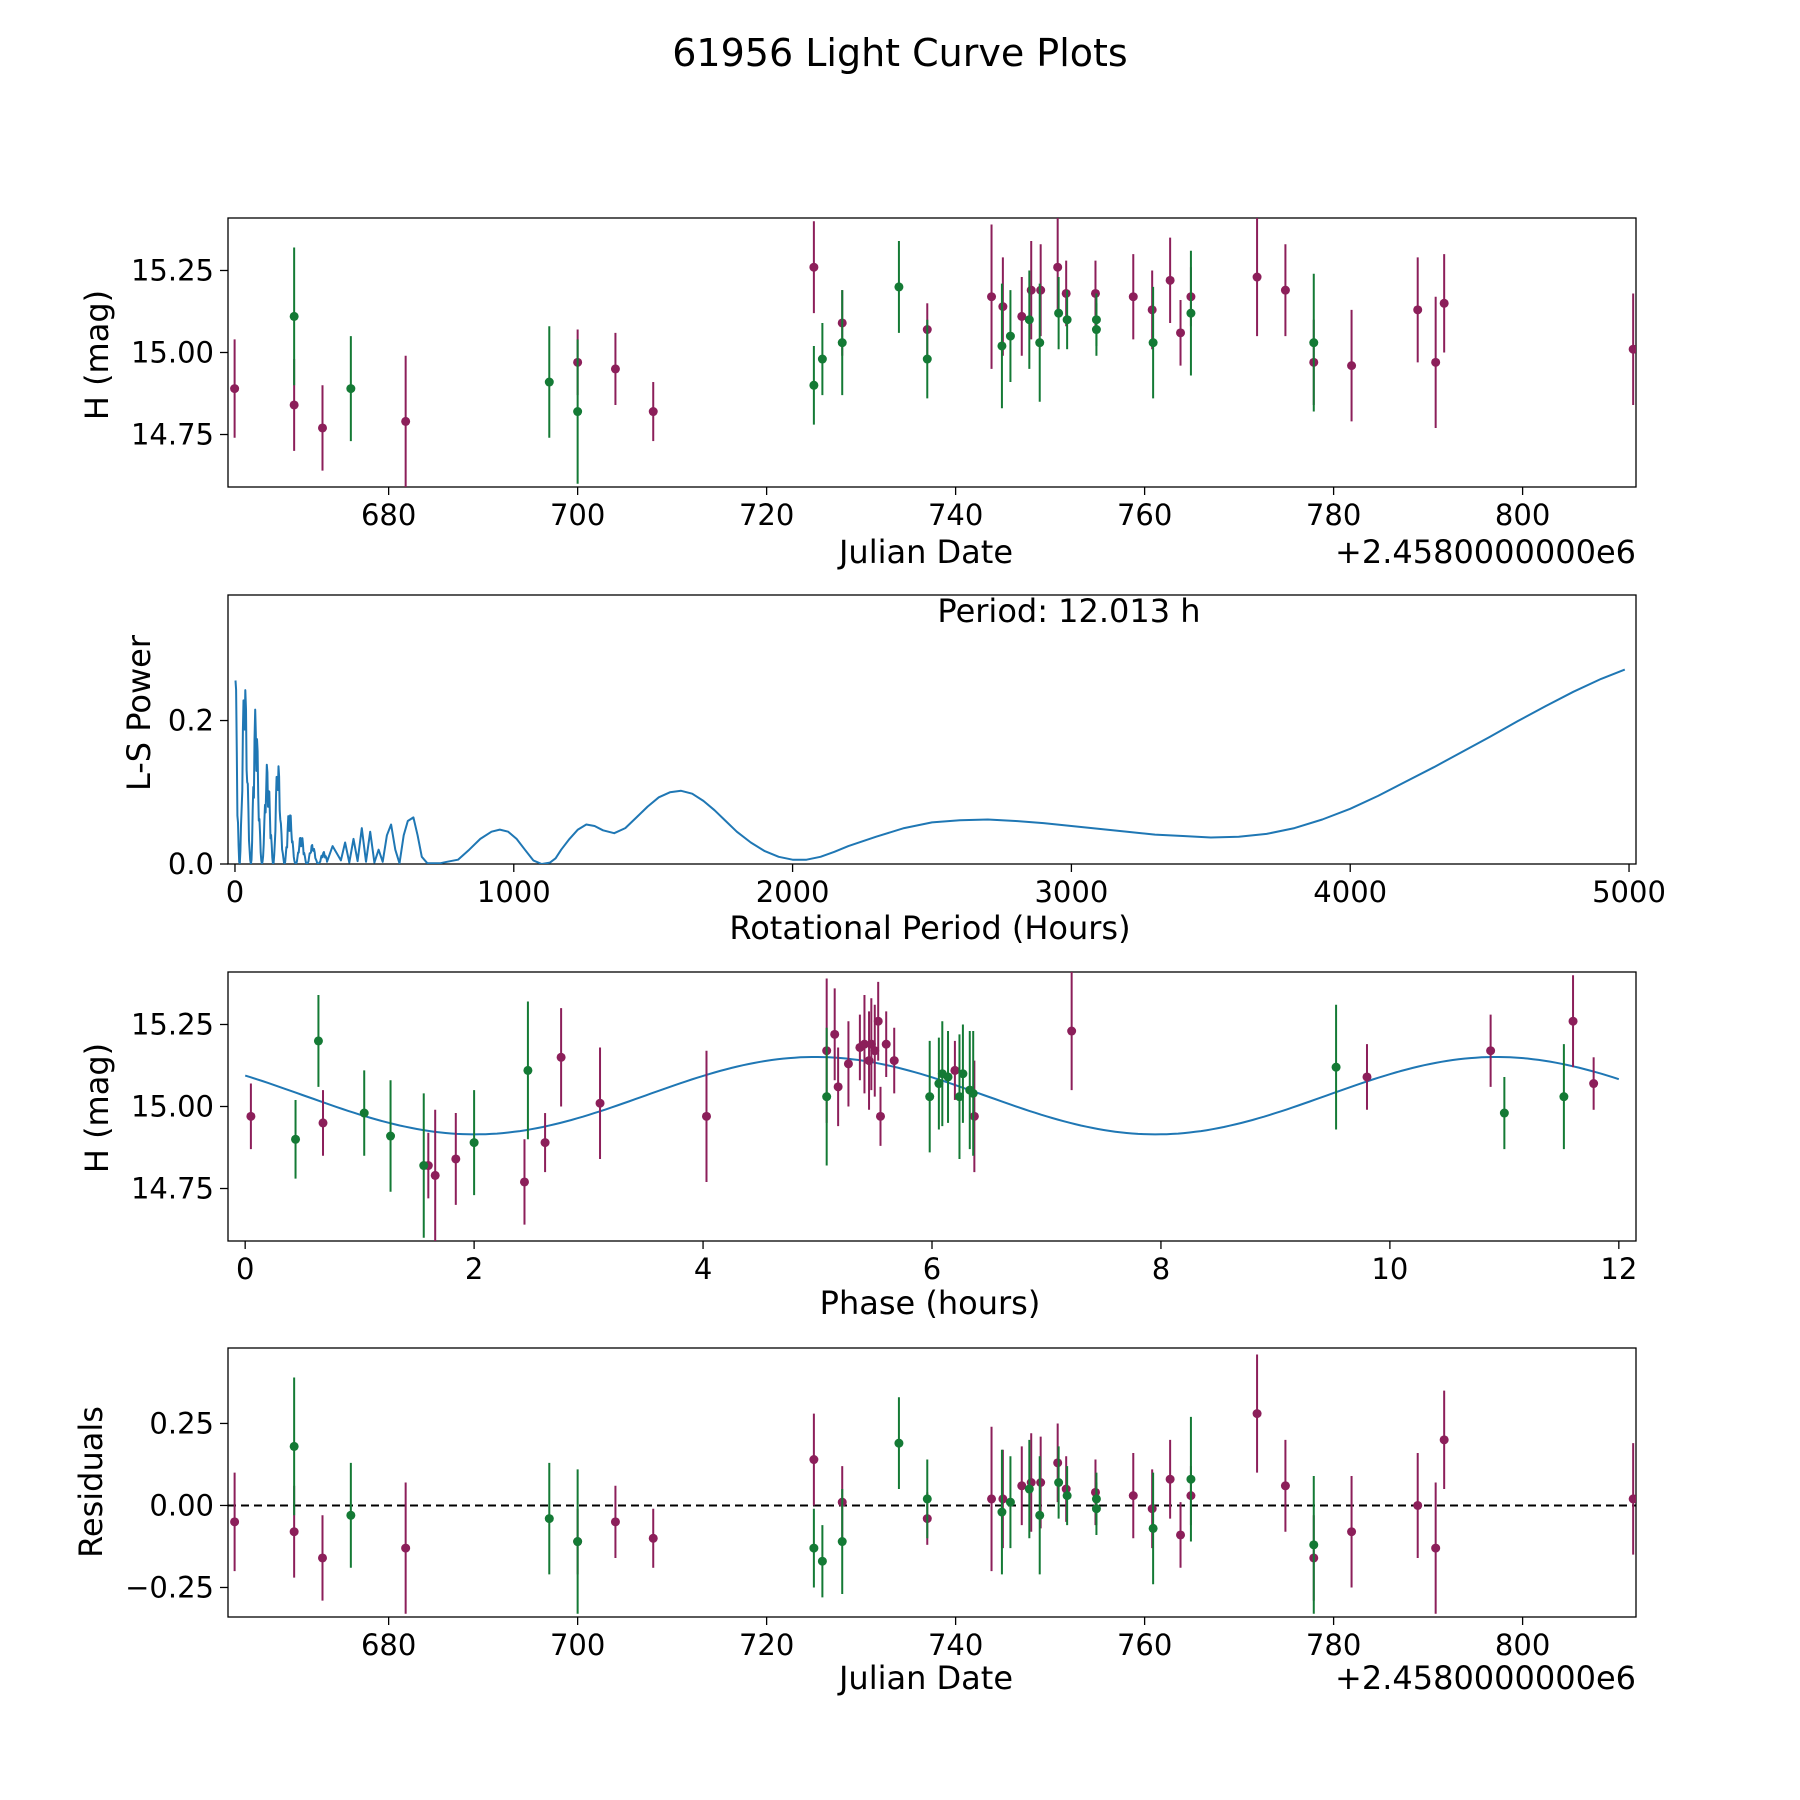 This screenshot has height=1800, width=1800. Describe the element at coordinates (181, 1423) in the screenshot. I see `residuals-ytick-label: 0.25` at that location.